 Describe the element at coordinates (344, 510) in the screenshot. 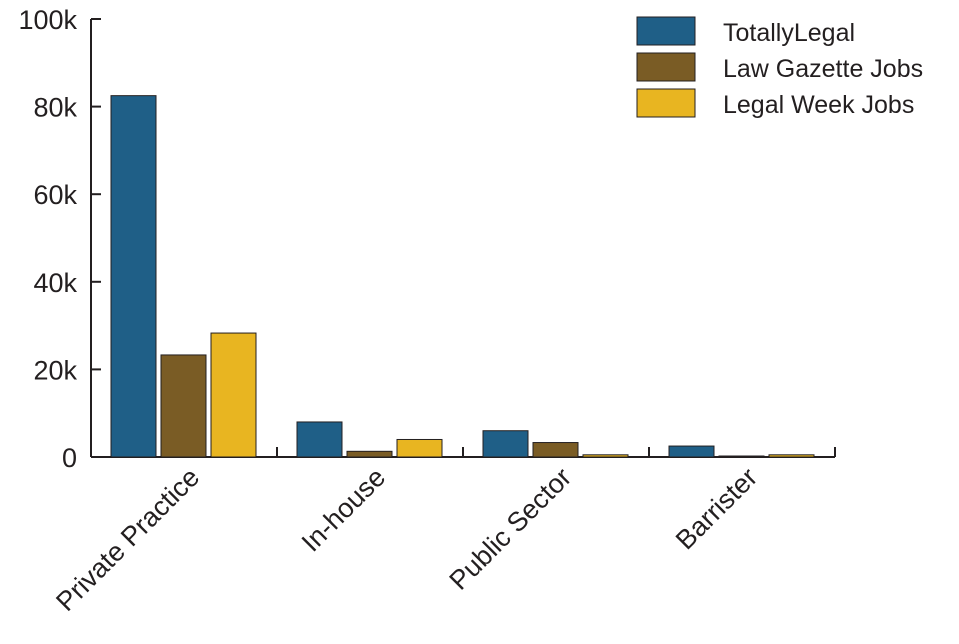

I see `x-tick-label: In-house` at that location.